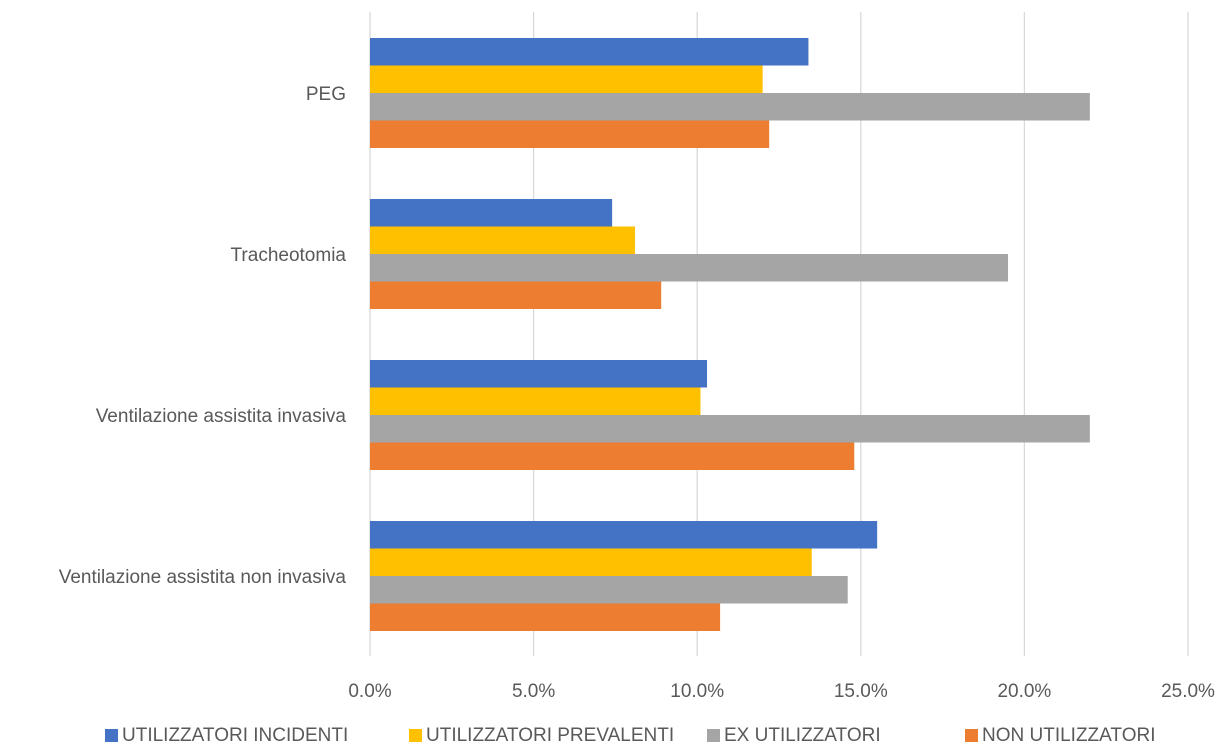  I want to click on legend-entry: UTILIZZATORI PREVALENTI, so click(541, 735).